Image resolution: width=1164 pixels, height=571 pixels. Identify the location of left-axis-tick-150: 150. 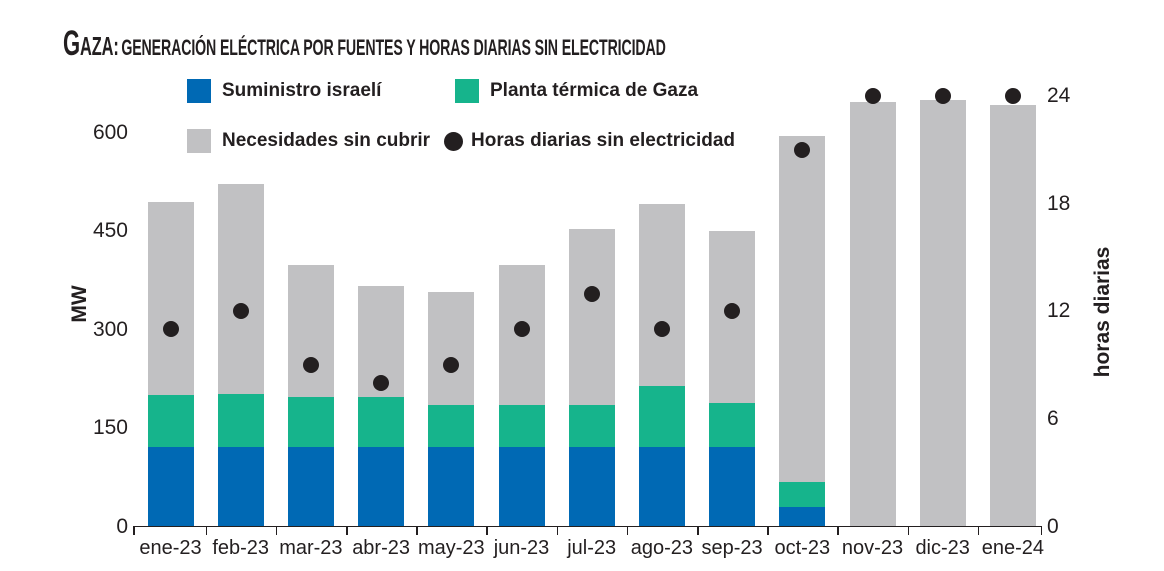
(110, 428).